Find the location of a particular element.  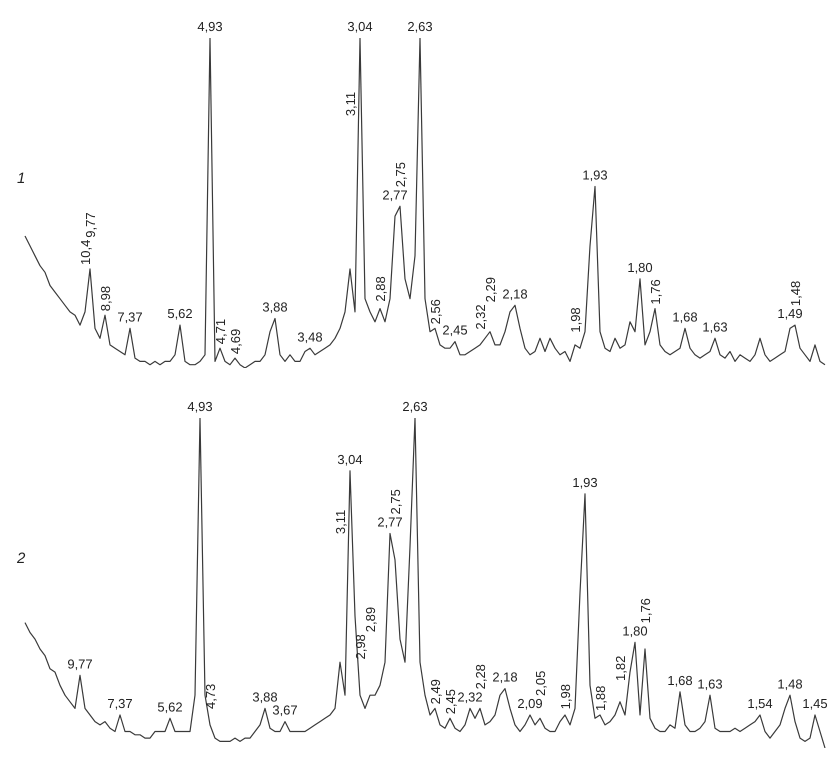

x-tick-label: 1,82 is located at coordinates (620, 668).